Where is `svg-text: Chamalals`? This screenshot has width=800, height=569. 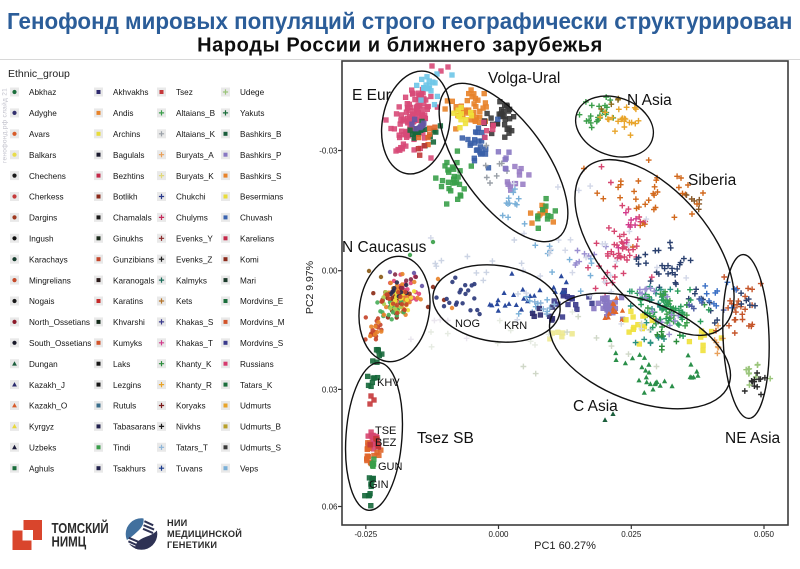 svg-text: Chamalals is located at coordinates (132, 218).